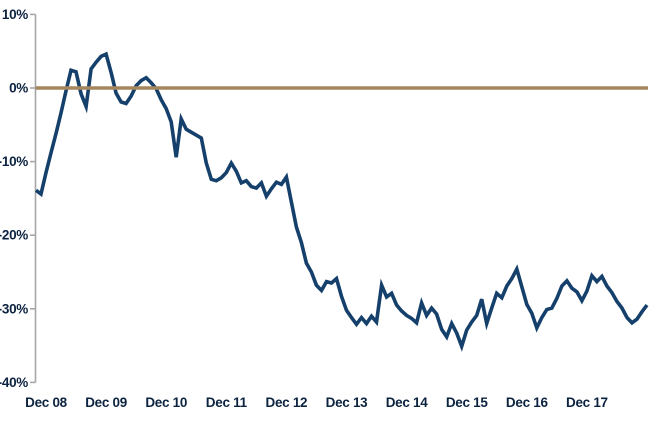 The height and width of the screenshot is (425, 650). What do you see at coordinates (287, 402) in the screenshot?
I see `x-axis-tick-label: Dec 12` at bounding box center [287, 402].